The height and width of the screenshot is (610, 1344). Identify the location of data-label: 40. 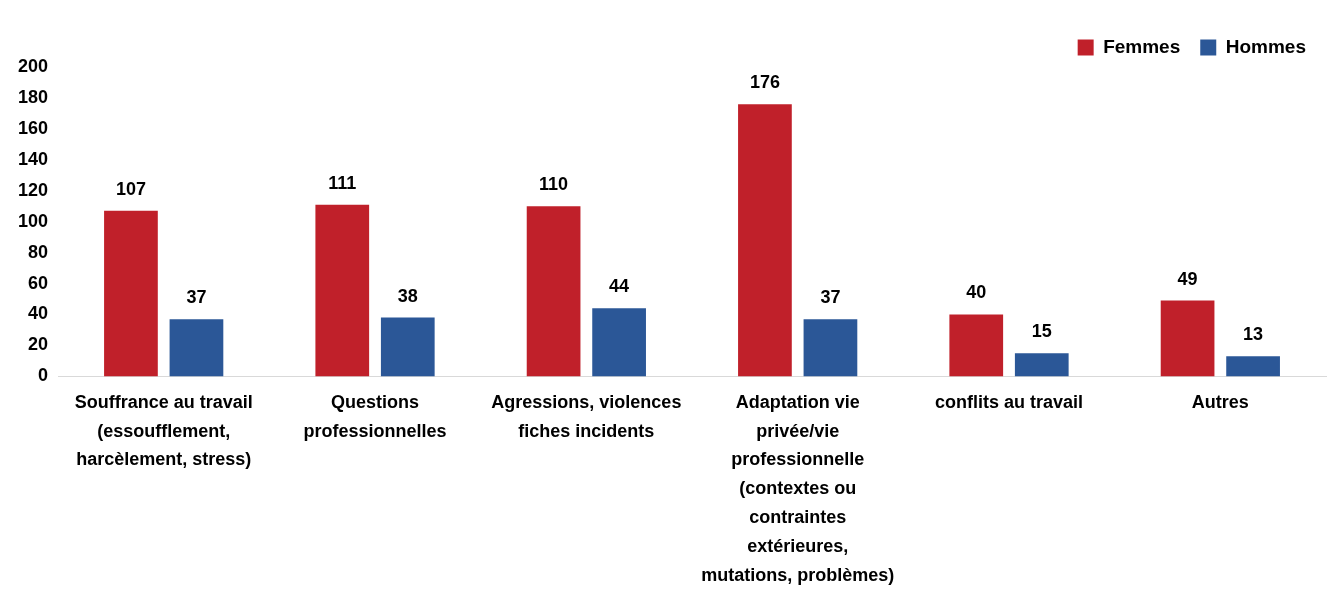
(976, 292).